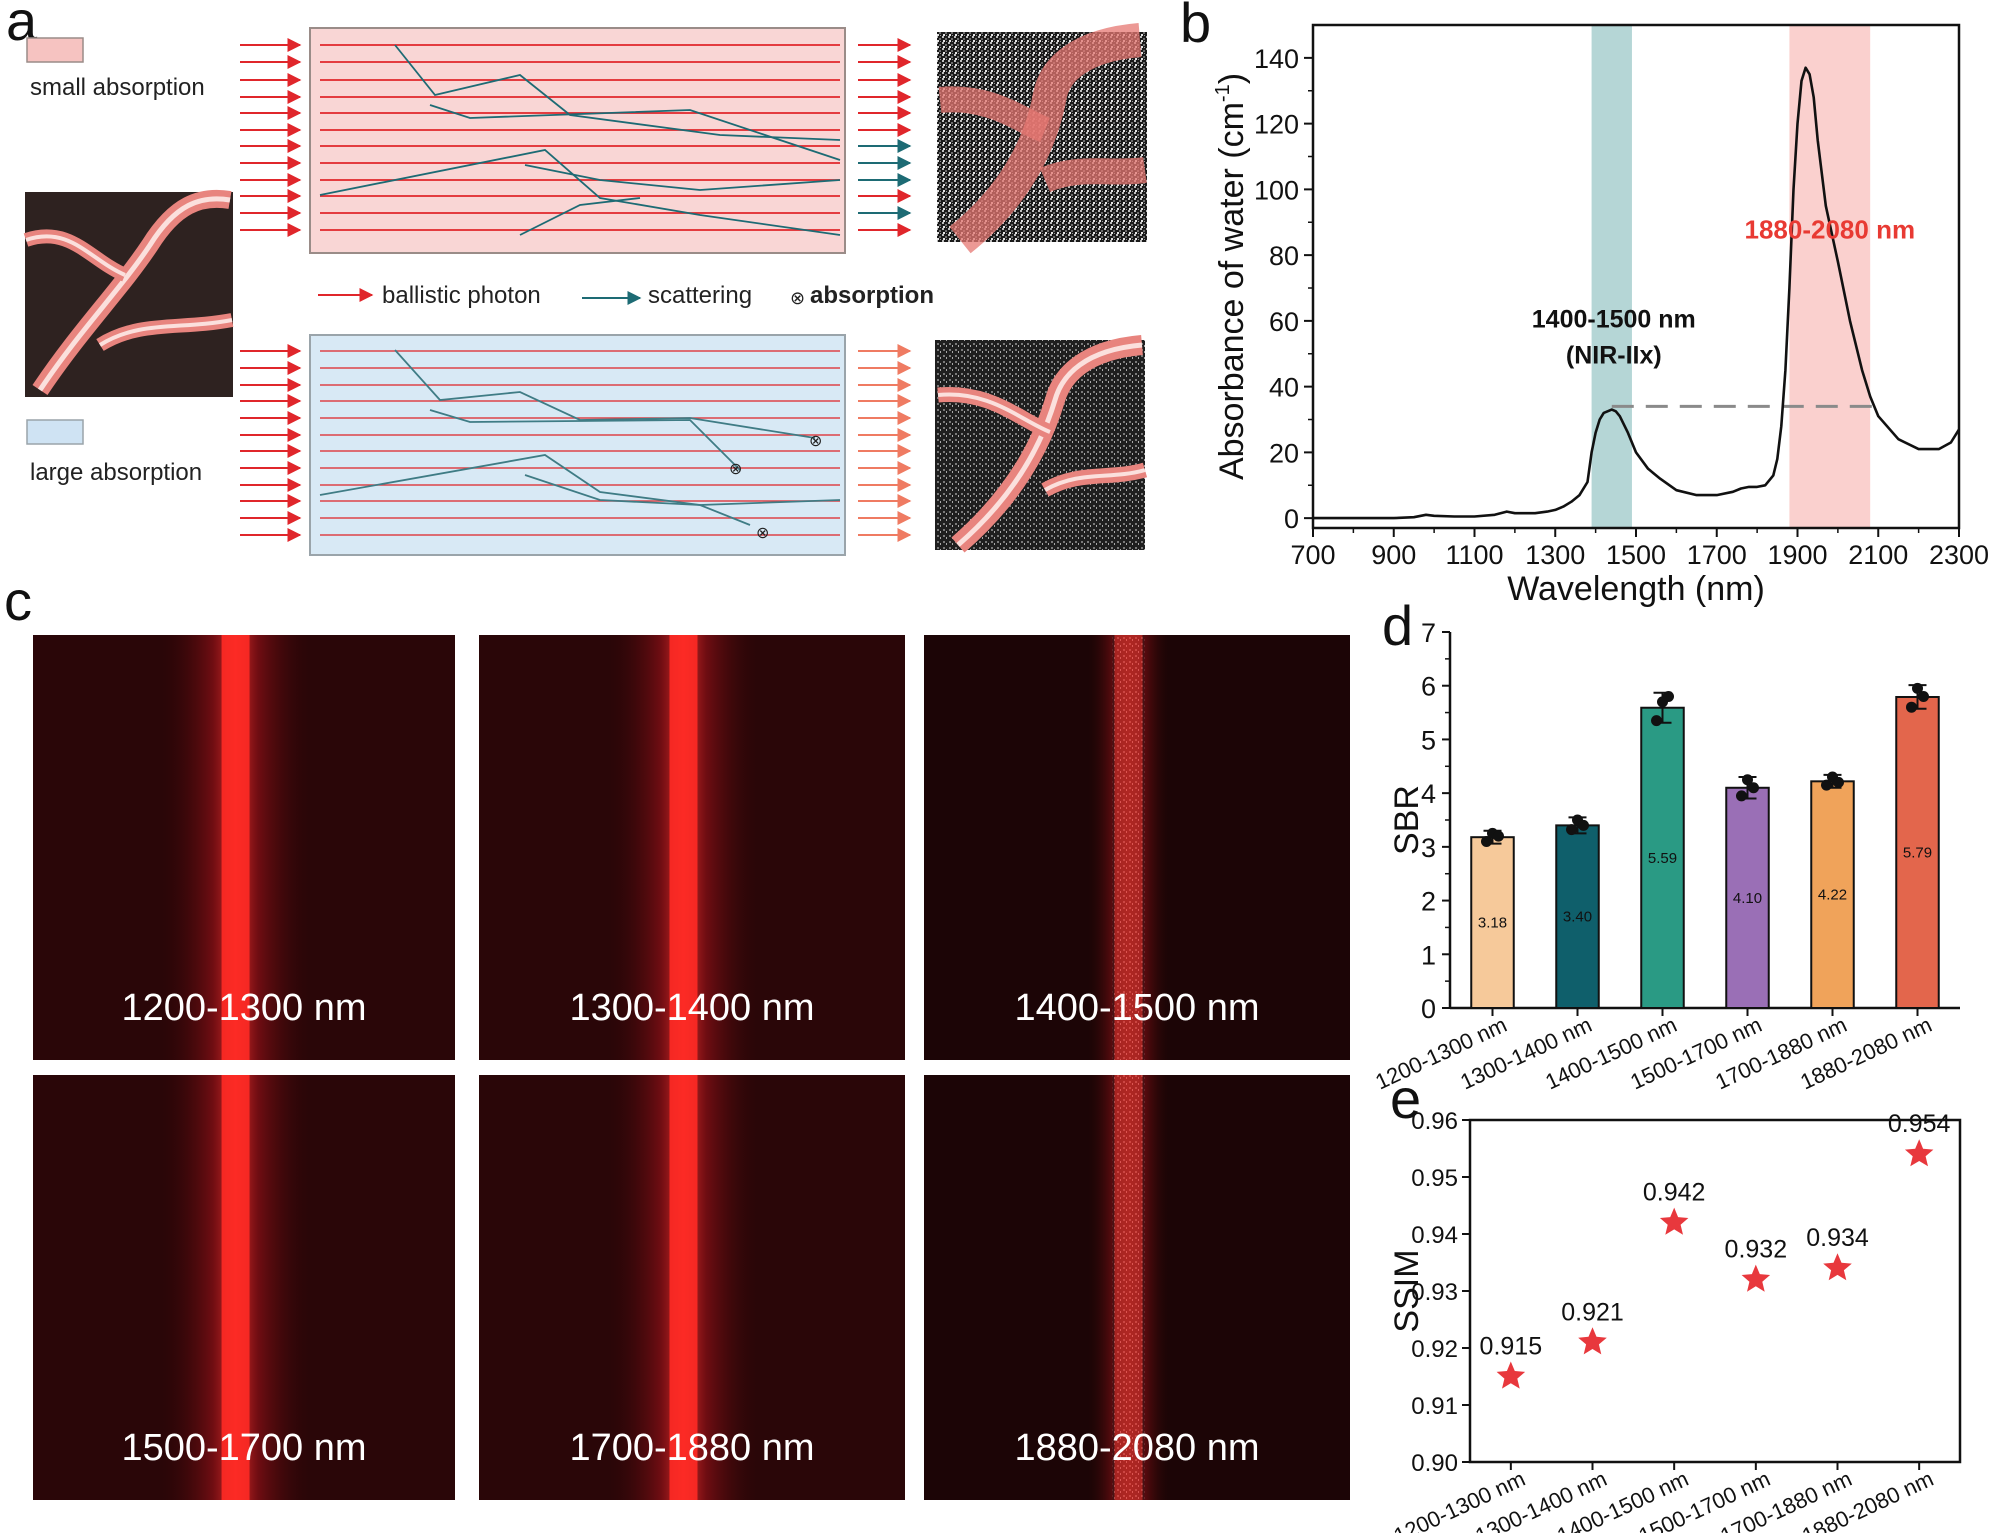  I want to click on y-tick-label: 0, so click(1428, 1009).